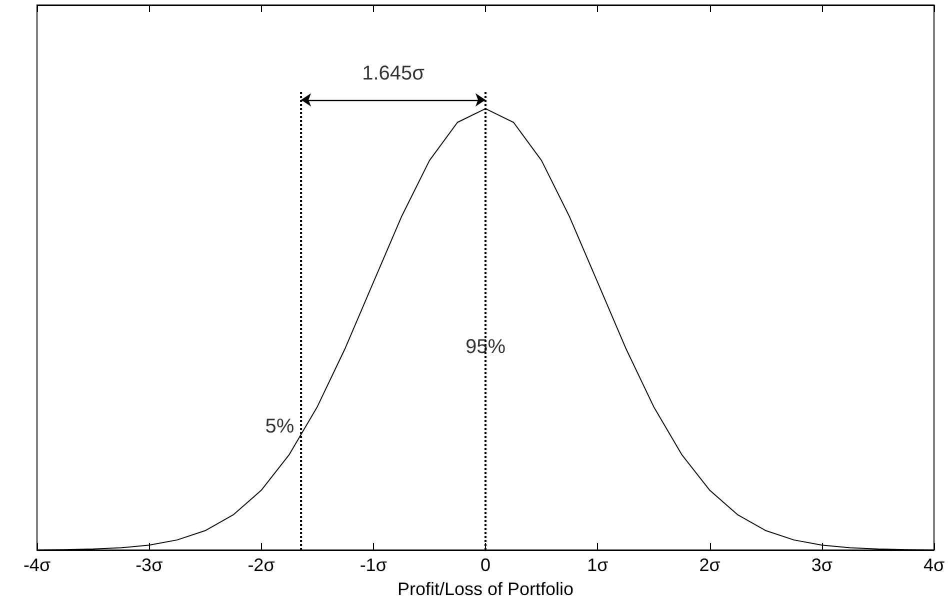 This screenshot has width=948, height=603. Describe the element at coordinates (485, 565) in the screenshot. I see `x-tick-label: 0` at that location.